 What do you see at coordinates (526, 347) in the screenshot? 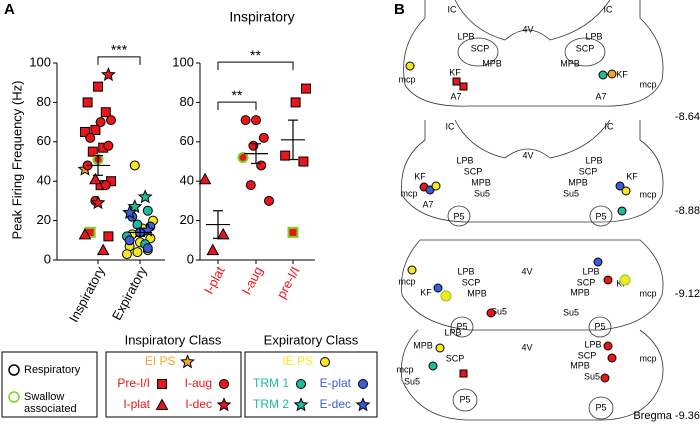
I see `region-label: 4V` at bounding box center [526, 347].